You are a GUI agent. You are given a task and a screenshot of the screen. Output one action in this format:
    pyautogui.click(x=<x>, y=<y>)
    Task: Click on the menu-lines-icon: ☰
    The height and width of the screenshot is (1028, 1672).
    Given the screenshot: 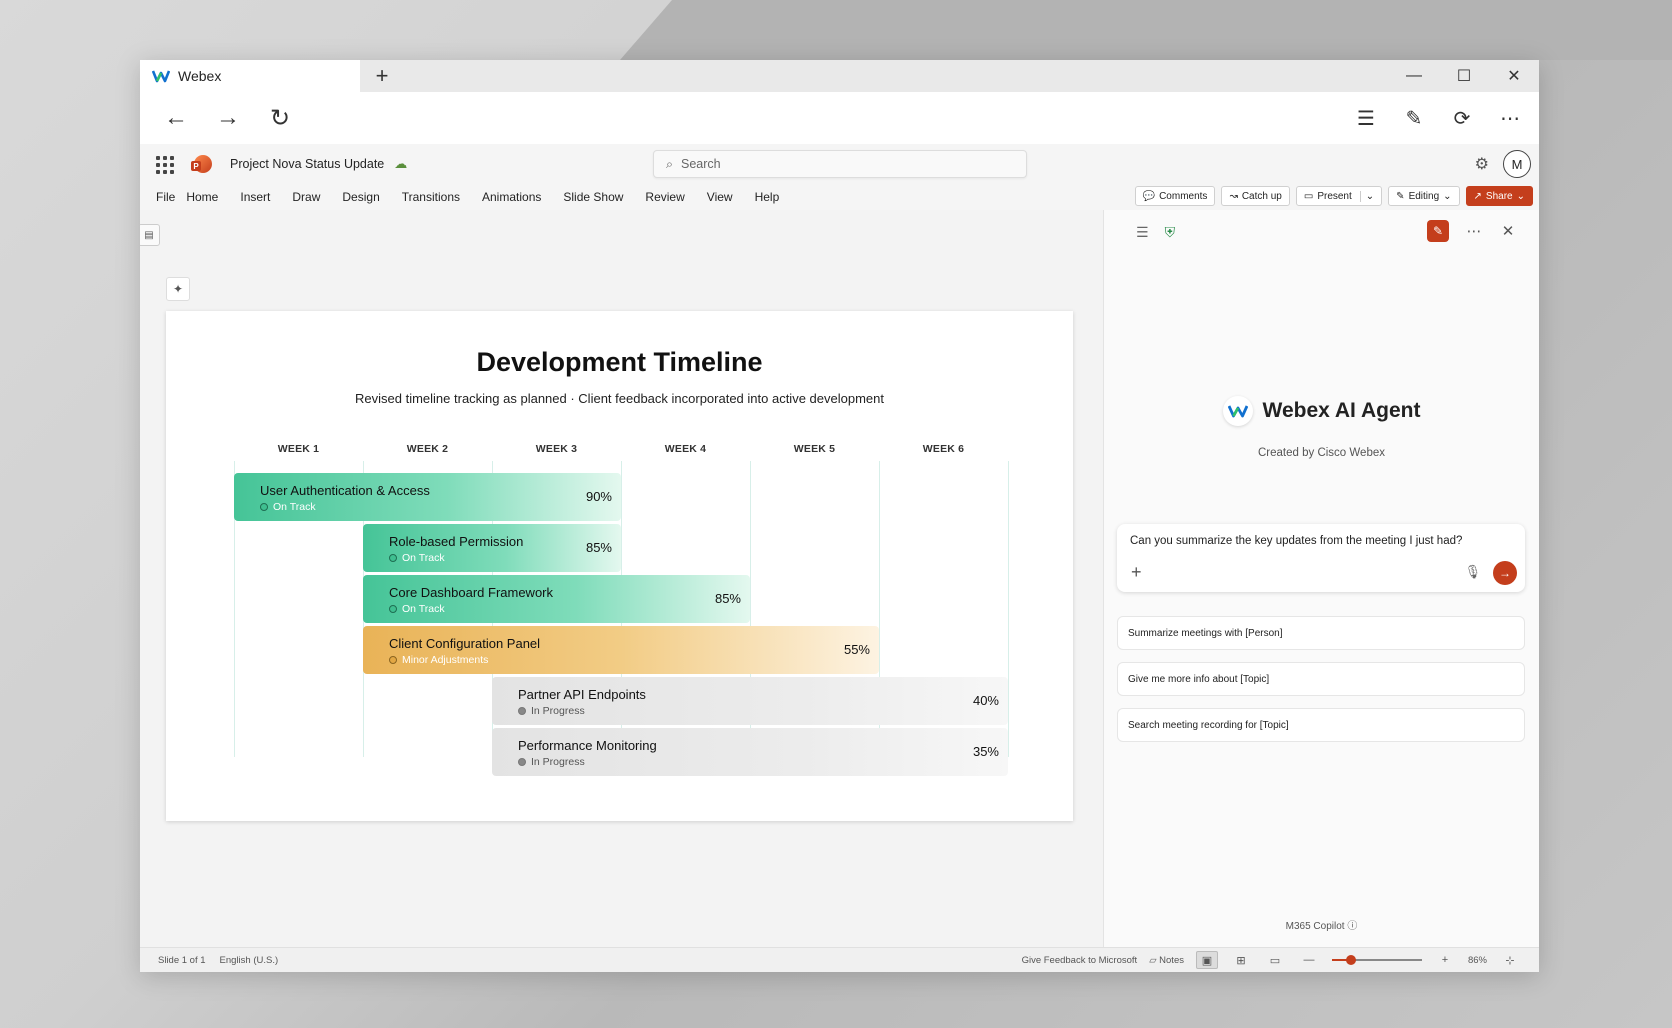 What is the action you would take?
    pyautogui.click(x=1142, y=232)
    